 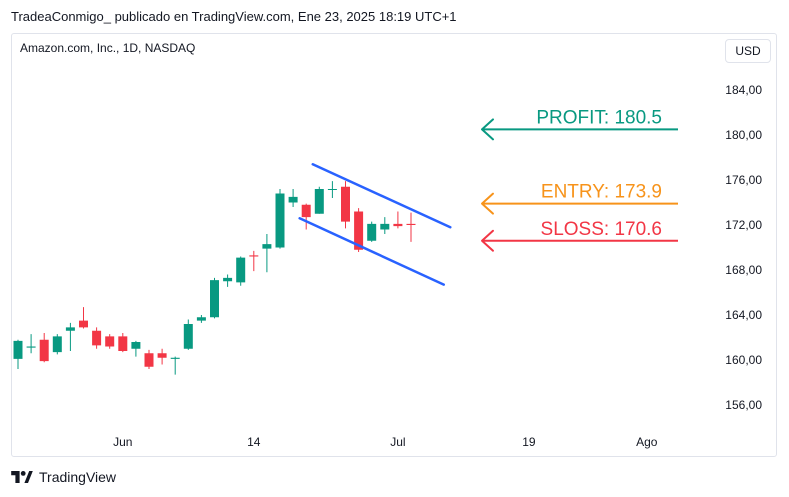 What do you see at coordinates (743, 180) in the screenshot?
I see `price-axis-label: 176,00` at bounding box center [743, 180].